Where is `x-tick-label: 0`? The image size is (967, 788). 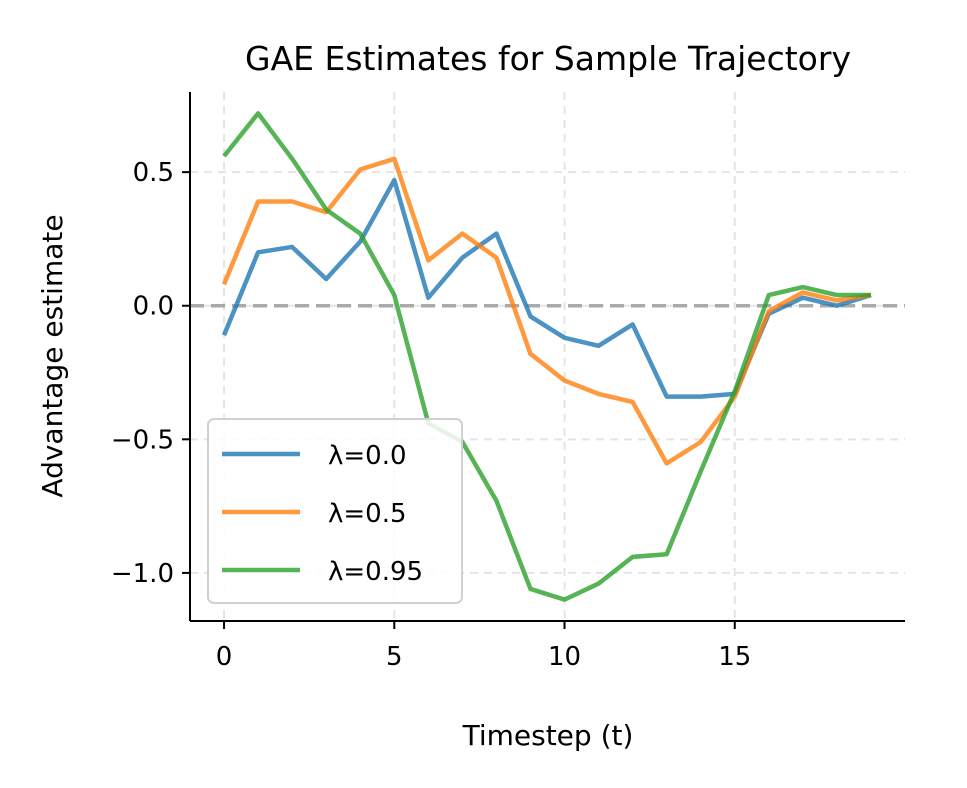
x-tick-label: 0 is located at coordinates (224, 657).